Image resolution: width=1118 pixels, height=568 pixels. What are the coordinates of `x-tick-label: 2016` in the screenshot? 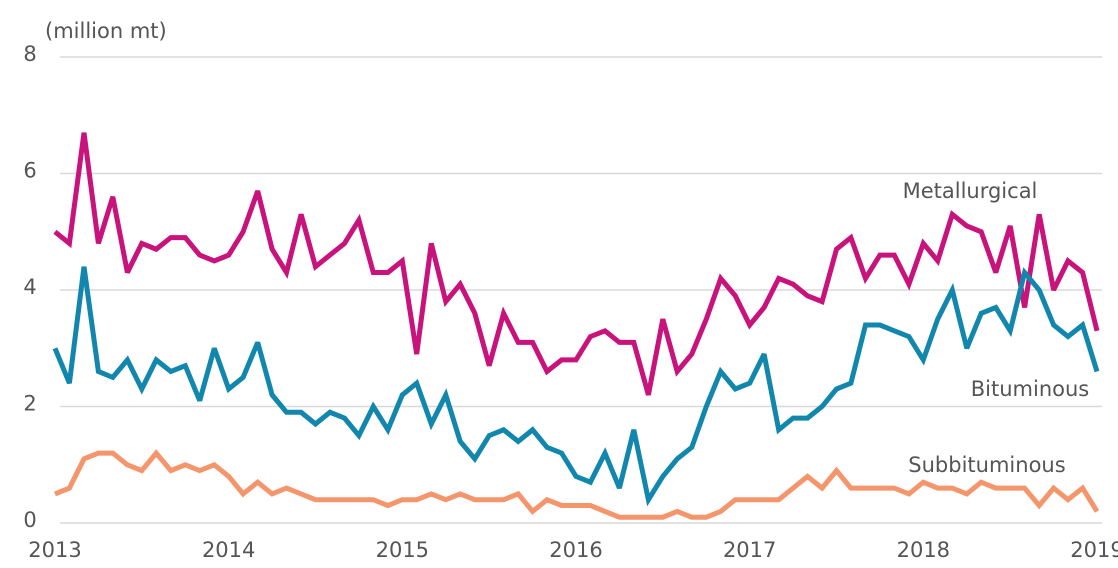 It's located at (575, 550).